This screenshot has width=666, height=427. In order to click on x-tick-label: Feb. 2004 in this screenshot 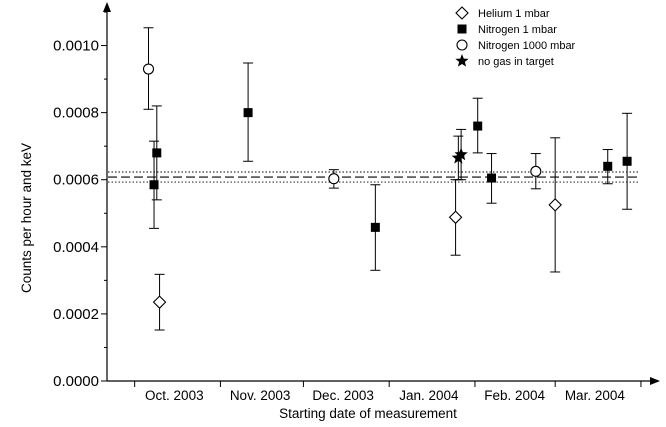, I will do `click(514, 395)`.